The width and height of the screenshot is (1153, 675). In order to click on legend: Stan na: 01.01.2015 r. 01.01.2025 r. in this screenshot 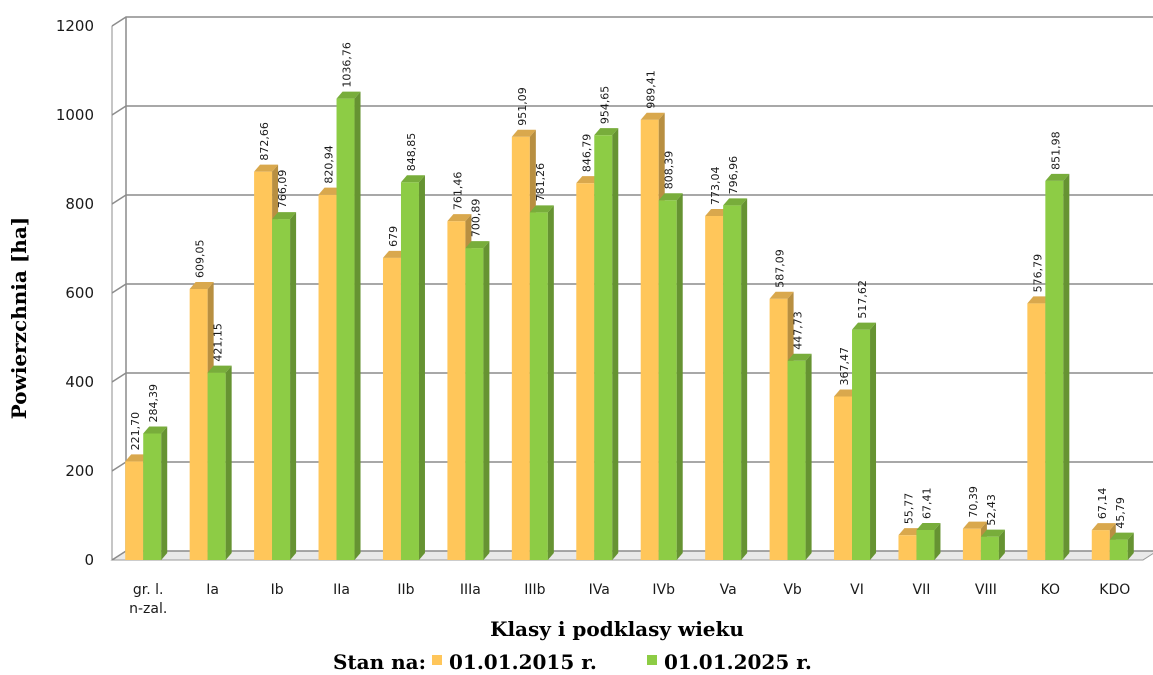, I will do `click(572, 662)`.